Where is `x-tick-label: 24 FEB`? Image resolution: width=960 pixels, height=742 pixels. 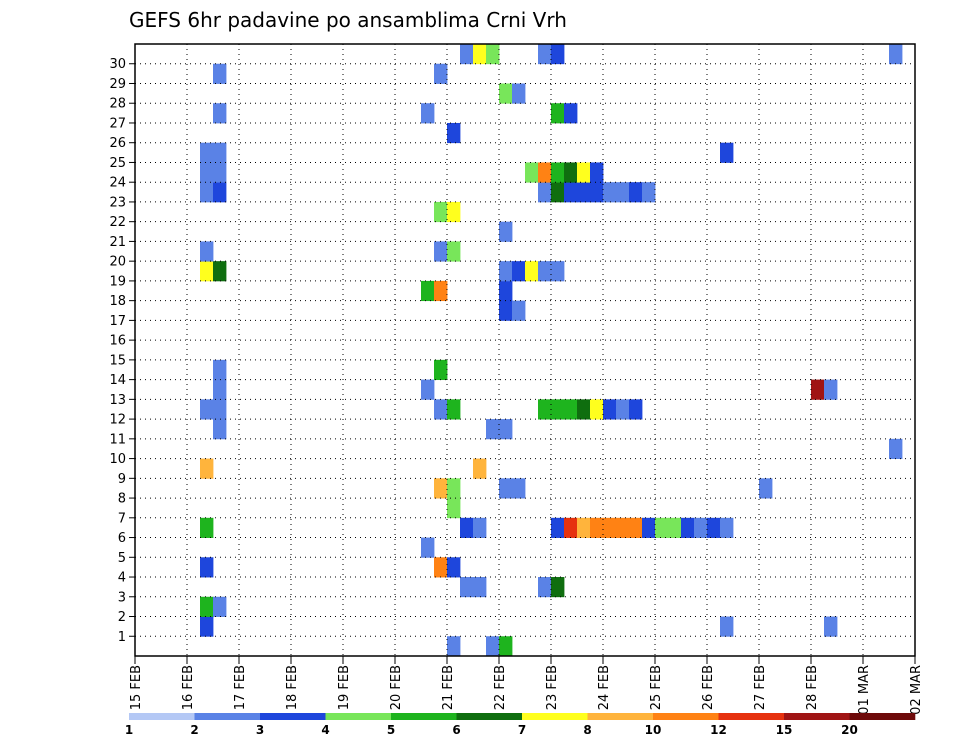
x-tick-label: 24 FEB is located at coordinates (604, 687).